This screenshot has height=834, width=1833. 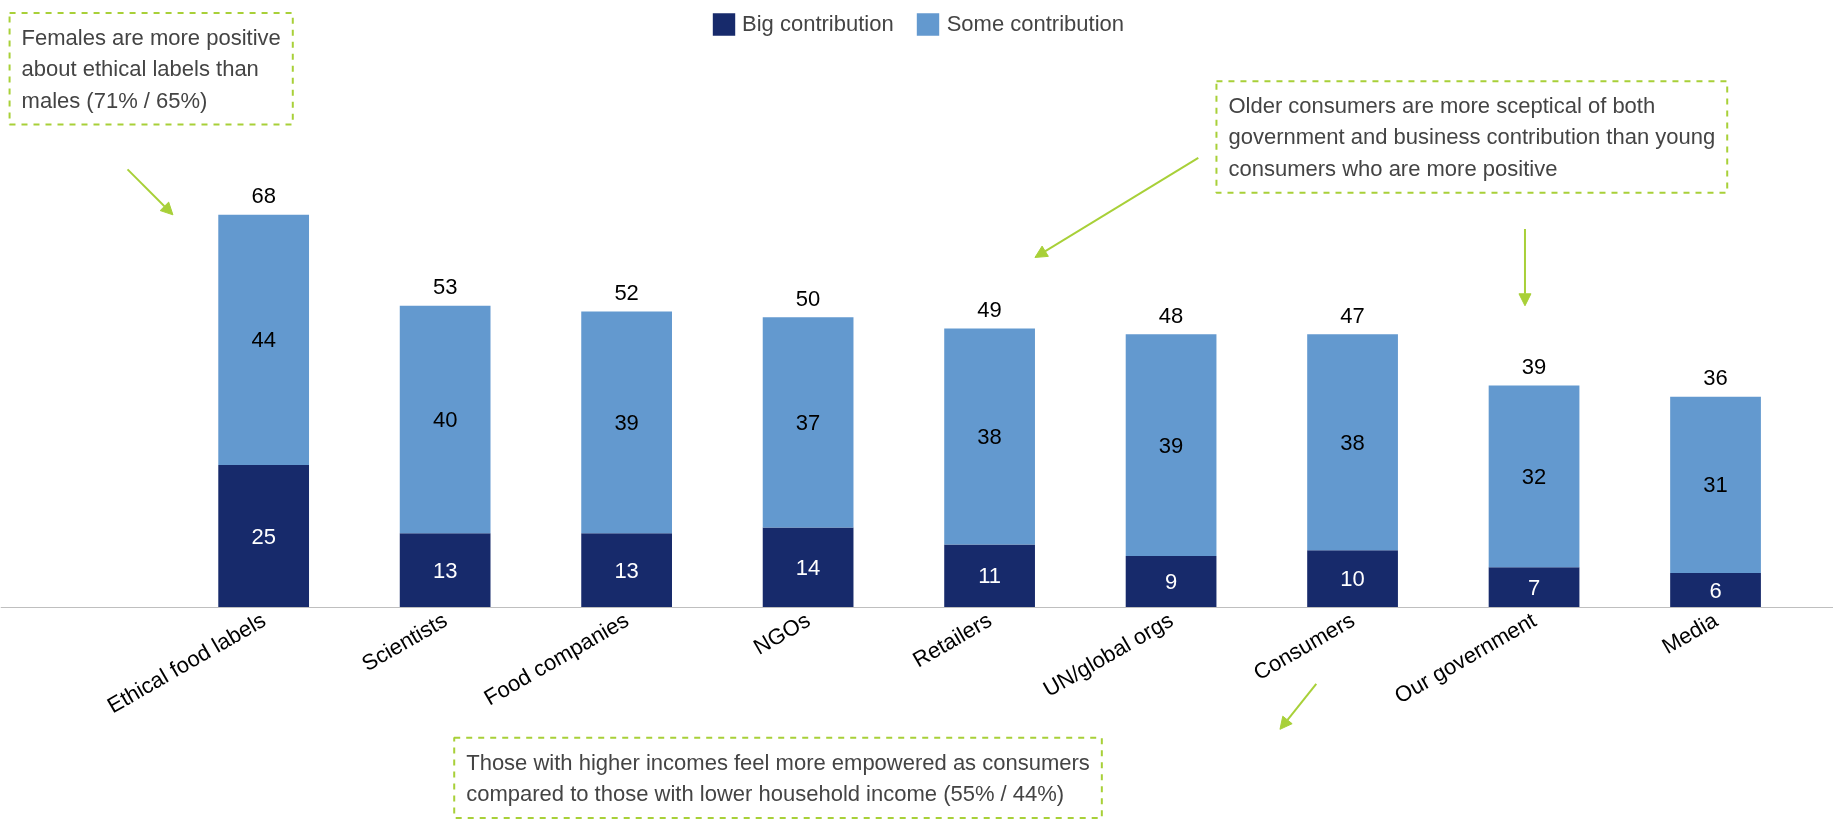 What do you see at coordinates (1534, 367) in the screenshot?
I see `total-label: 39` at bounding box center [1534, 367].